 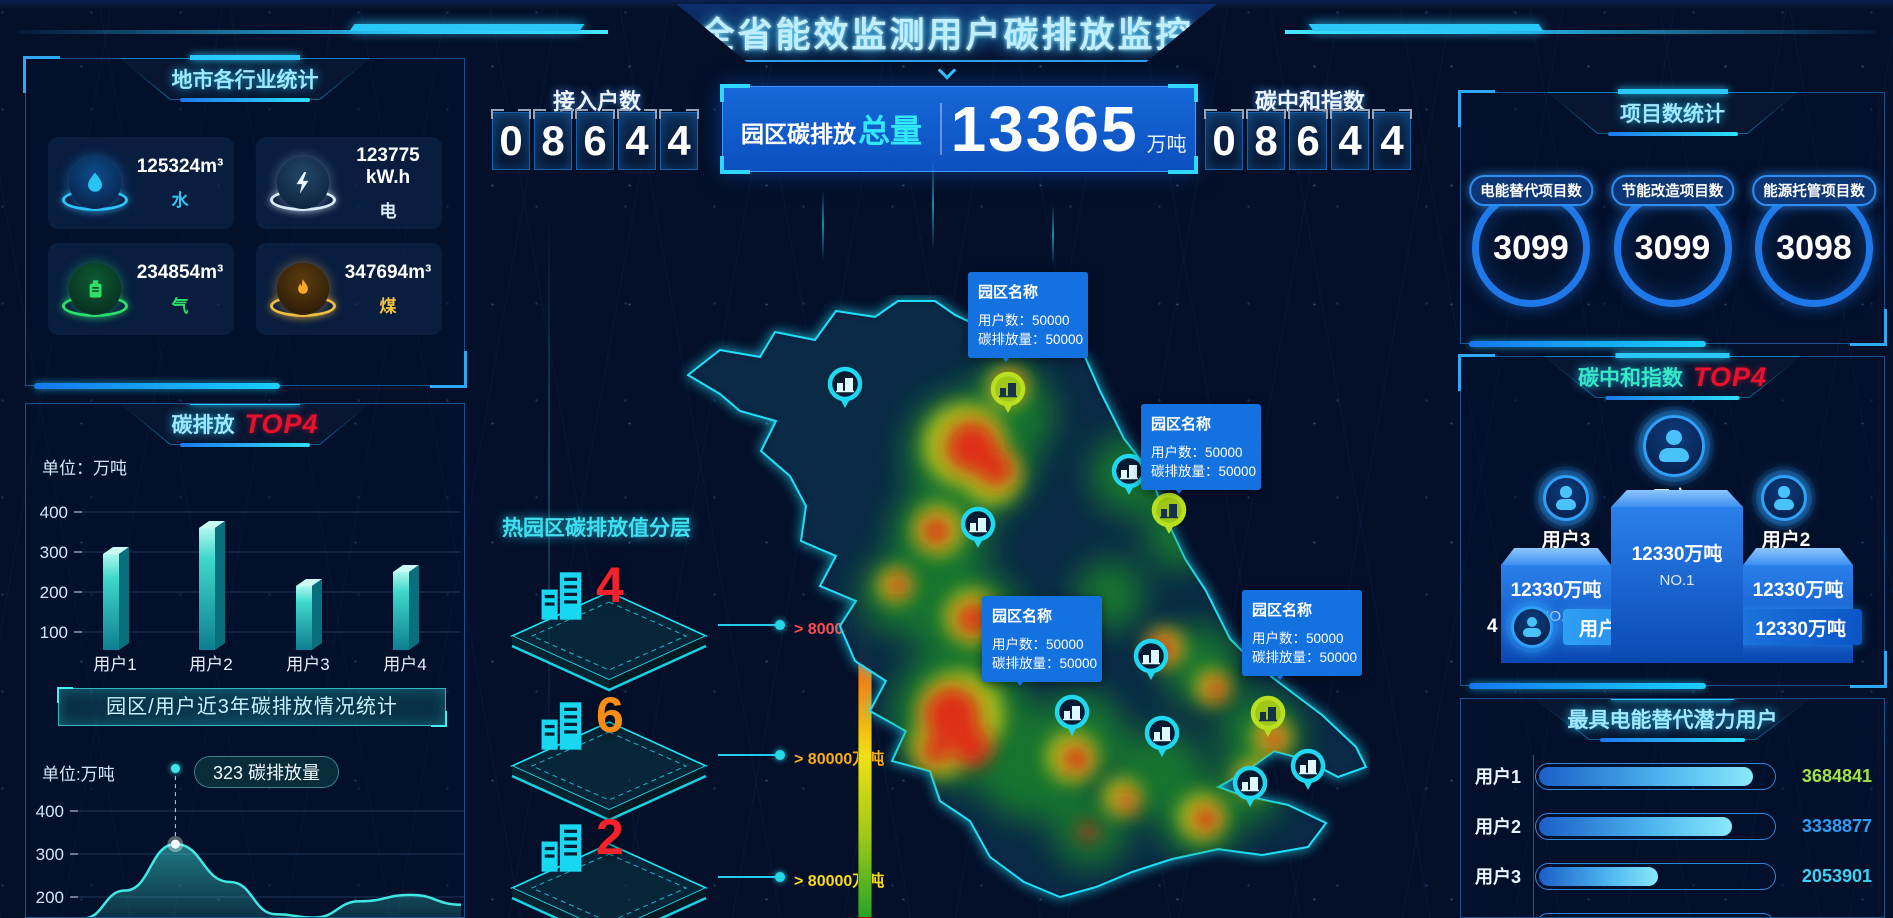 What do you see at coordinates (1836, 875) in the screenshot?
I see `row-value: 2053901` at bounding box center [1836, 875].